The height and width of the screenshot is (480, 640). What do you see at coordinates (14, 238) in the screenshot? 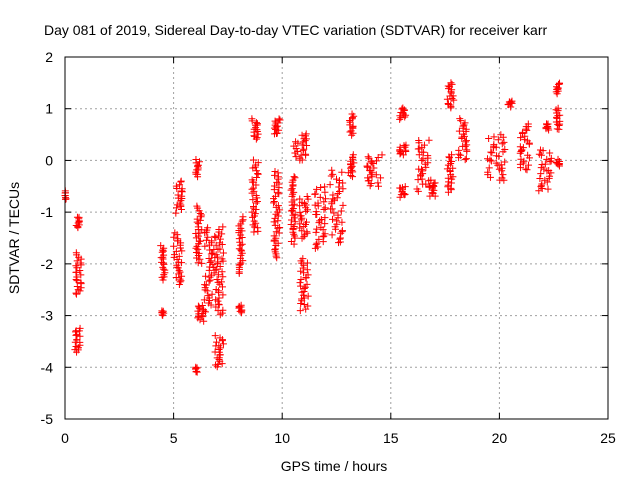
I see `y-axis-label: SDTVAR / TECUs` at bounding box center [14, 238].